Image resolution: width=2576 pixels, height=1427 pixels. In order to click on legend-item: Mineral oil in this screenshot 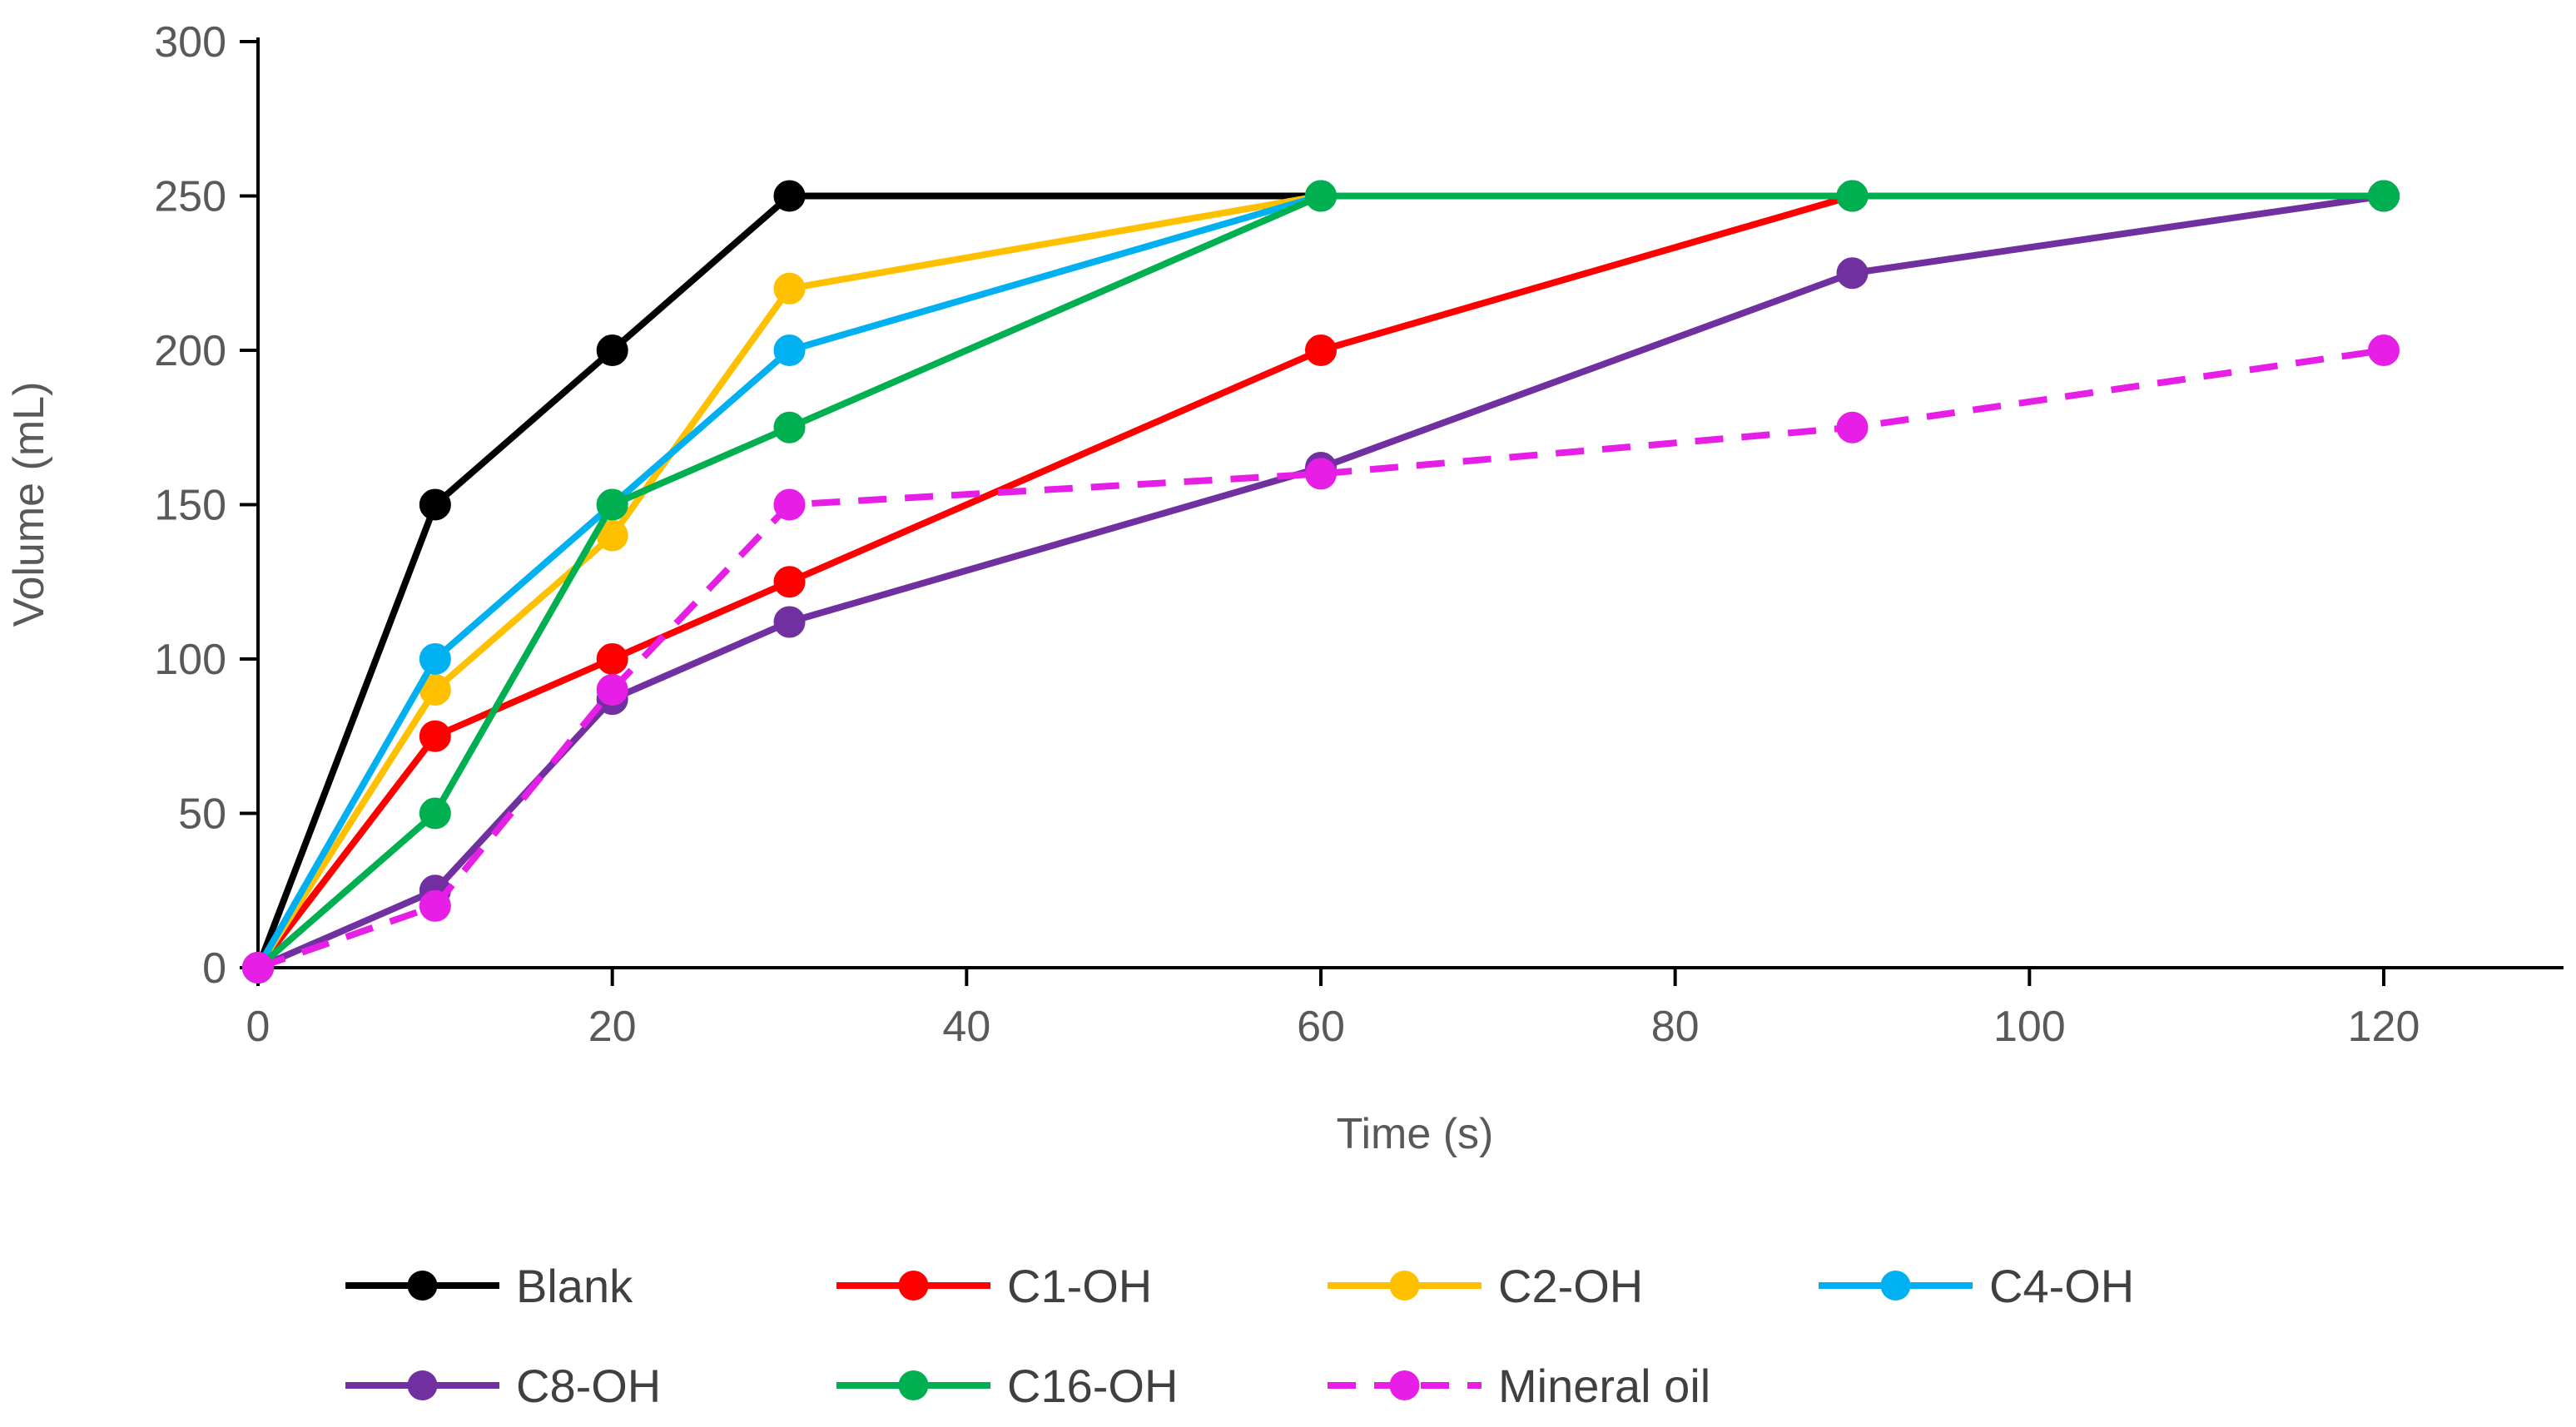, I will do `click(1519, 1386)`.